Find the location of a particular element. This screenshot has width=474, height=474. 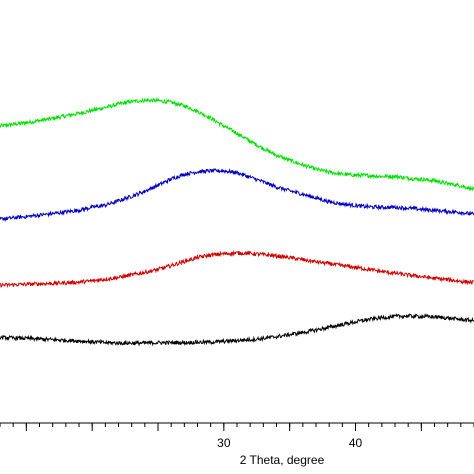

x-major-ticks: 30 40 is located at coordinates (223, 436).